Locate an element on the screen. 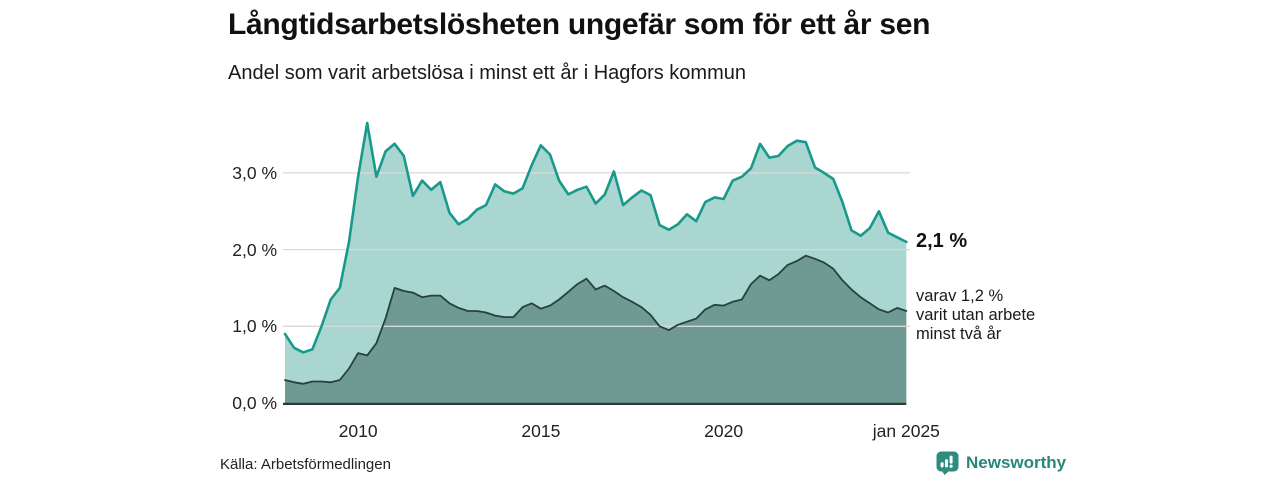 This screenshot has width=1280, height=480. x-tick-label: jan 2025 is located at coordinates (906, 431).